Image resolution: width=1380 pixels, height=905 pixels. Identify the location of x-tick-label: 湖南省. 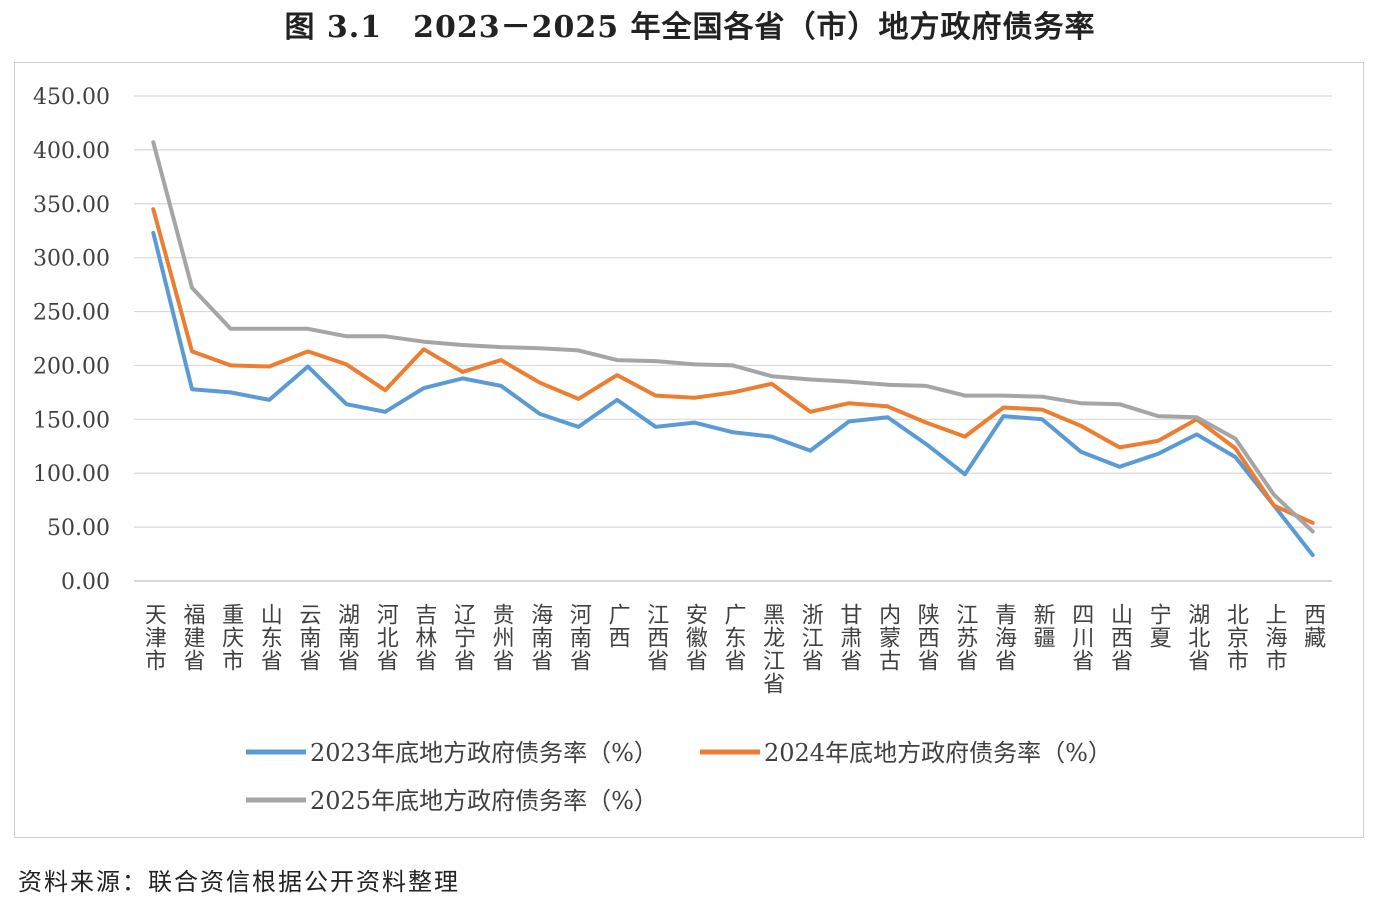
(347, 637).